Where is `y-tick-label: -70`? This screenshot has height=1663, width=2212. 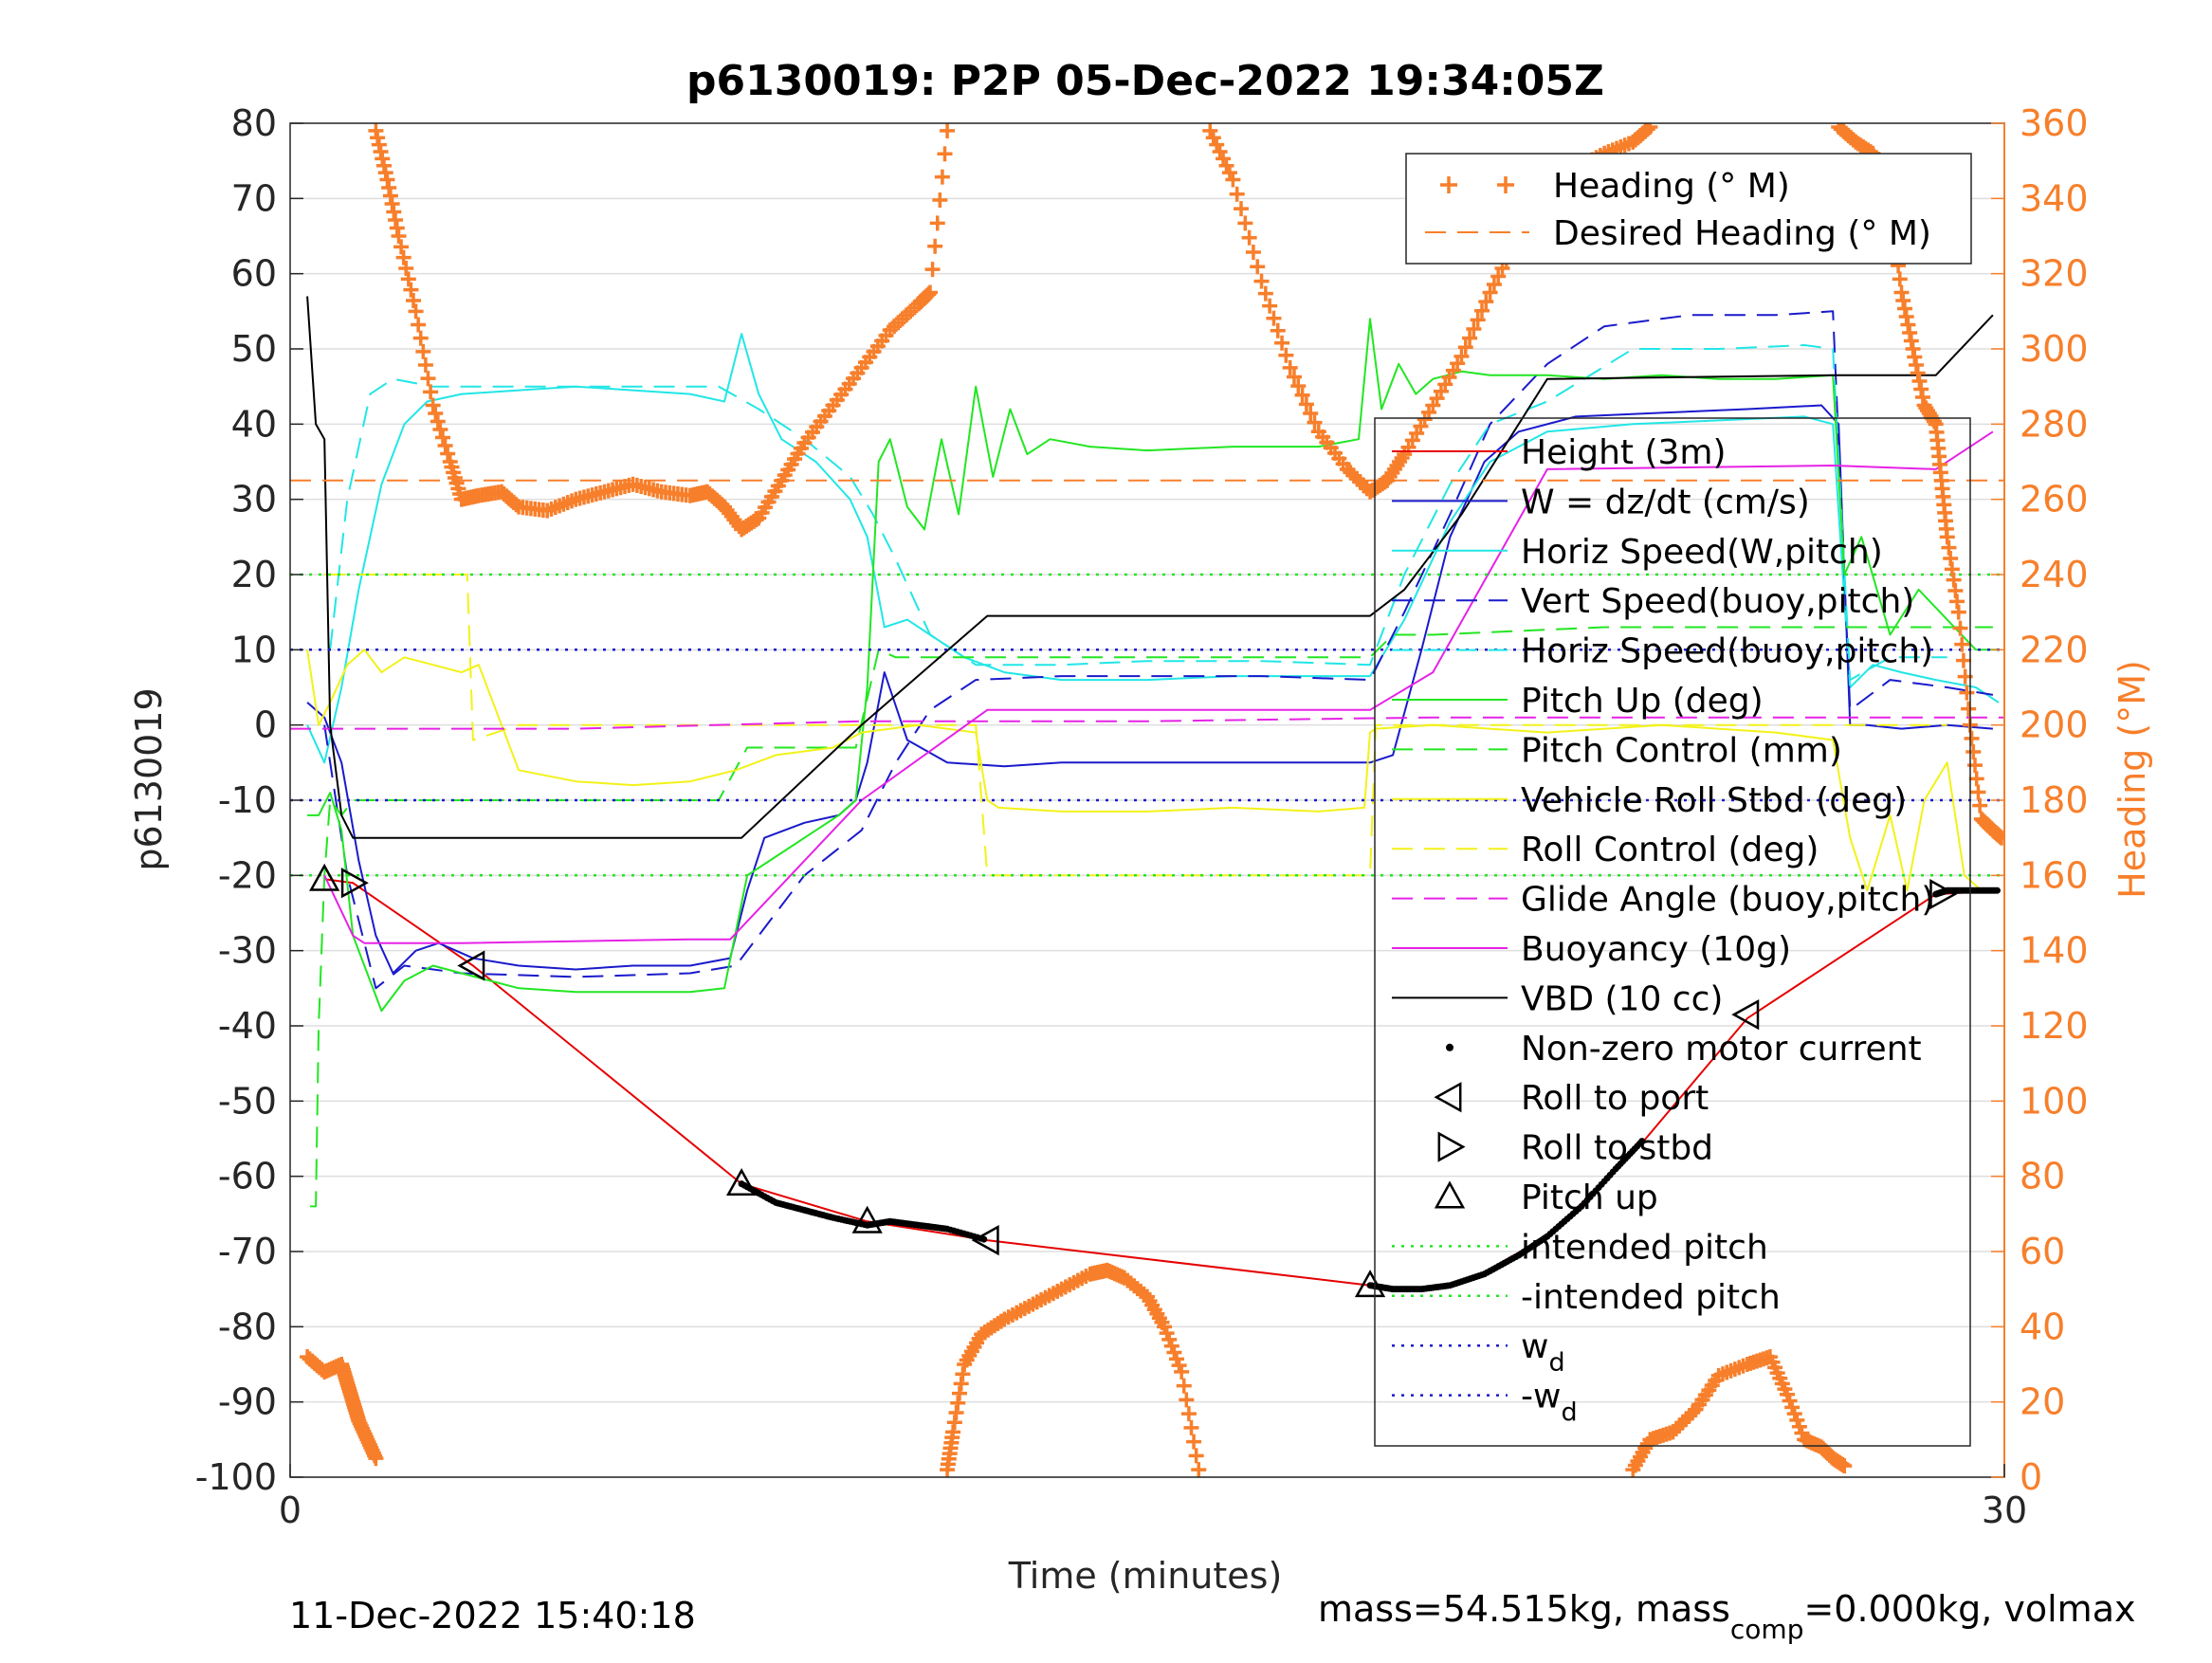
y-tick-label: -70 is located at coordinates (247, 1251).